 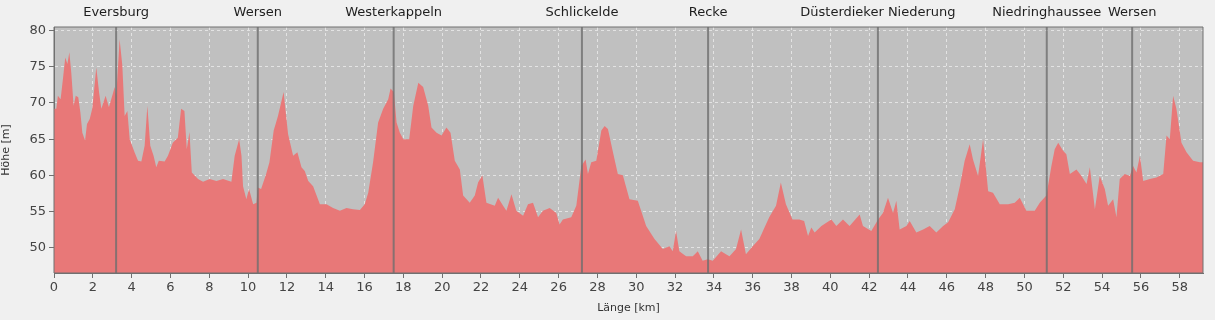 I want to click on x-tick-label: 36, so click(x=752, y=287).